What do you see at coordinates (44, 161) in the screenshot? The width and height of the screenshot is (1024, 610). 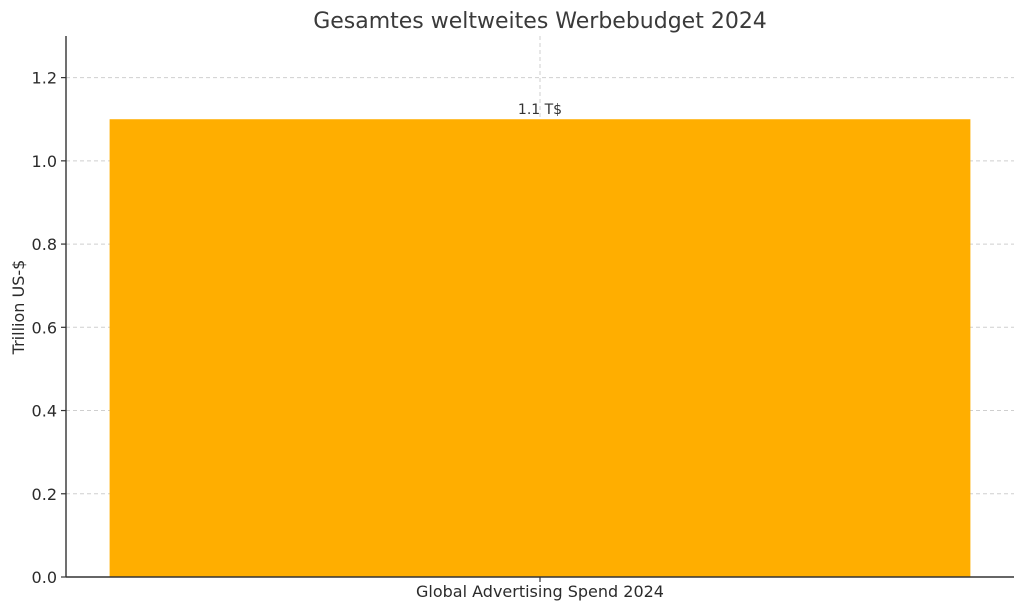 I see `y-tick-label: 1.0` at bounding box center [44, 161].